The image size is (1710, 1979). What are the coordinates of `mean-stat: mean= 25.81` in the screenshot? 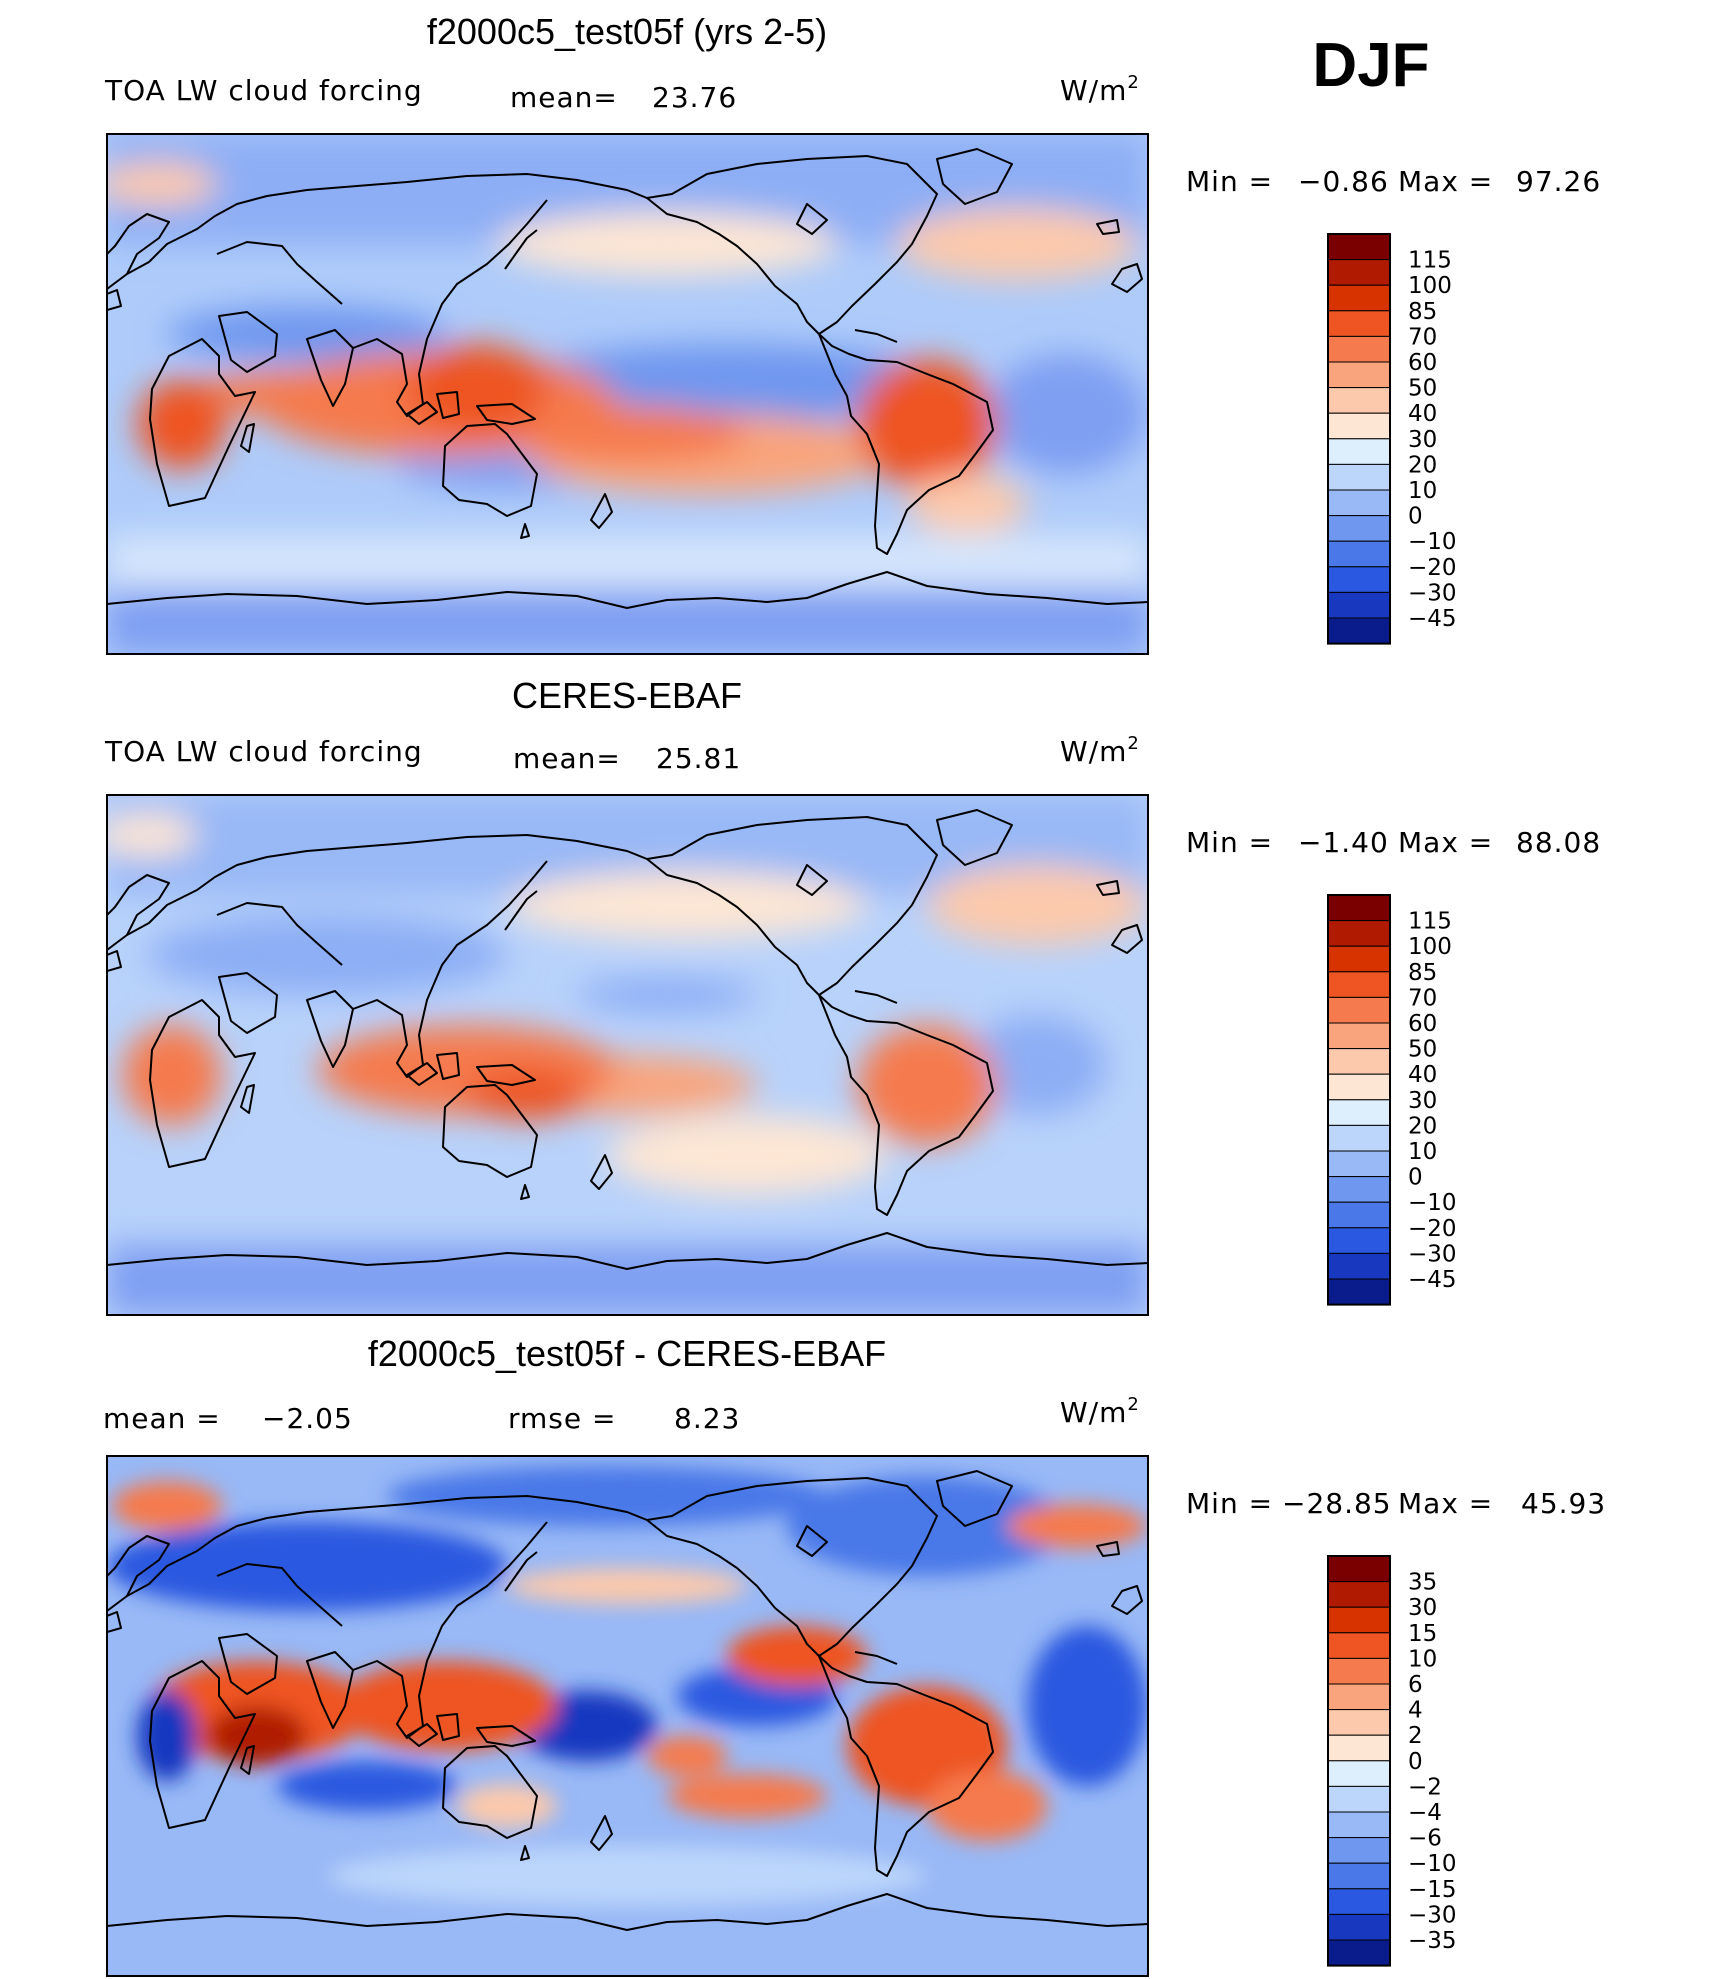 It's located at (627, 758).